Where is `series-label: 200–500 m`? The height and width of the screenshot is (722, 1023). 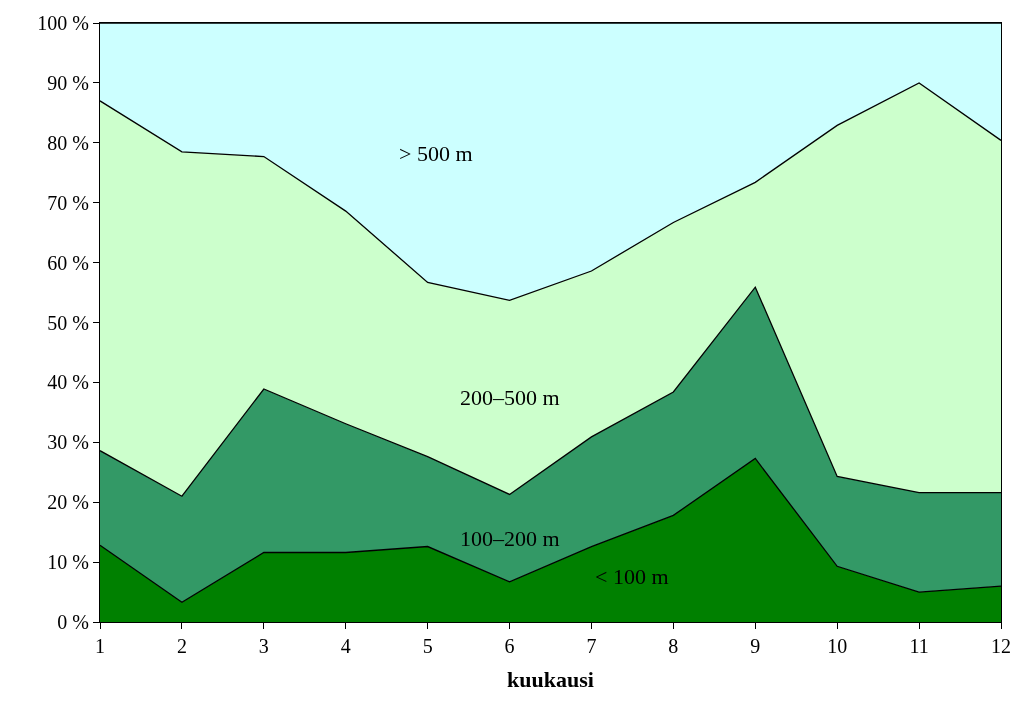
series-label: 200–500 m is located at coordinates (510, 397).